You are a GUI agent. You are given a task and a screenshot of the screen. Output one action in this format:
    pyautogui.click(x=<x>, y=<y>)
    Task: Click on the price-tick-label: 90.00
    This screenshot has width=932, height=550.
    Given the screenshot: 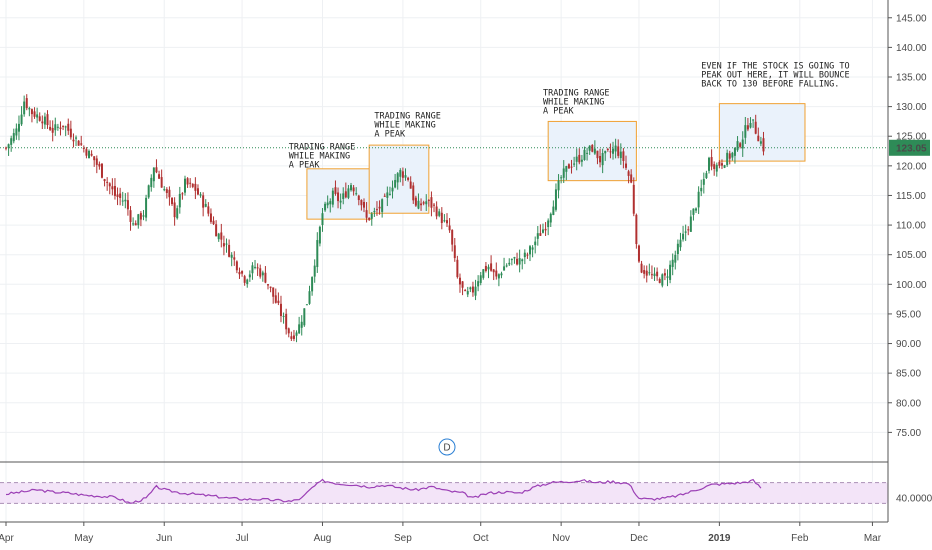 What is the action you would take?
    pyautogui.click(x=908, y=344)
    